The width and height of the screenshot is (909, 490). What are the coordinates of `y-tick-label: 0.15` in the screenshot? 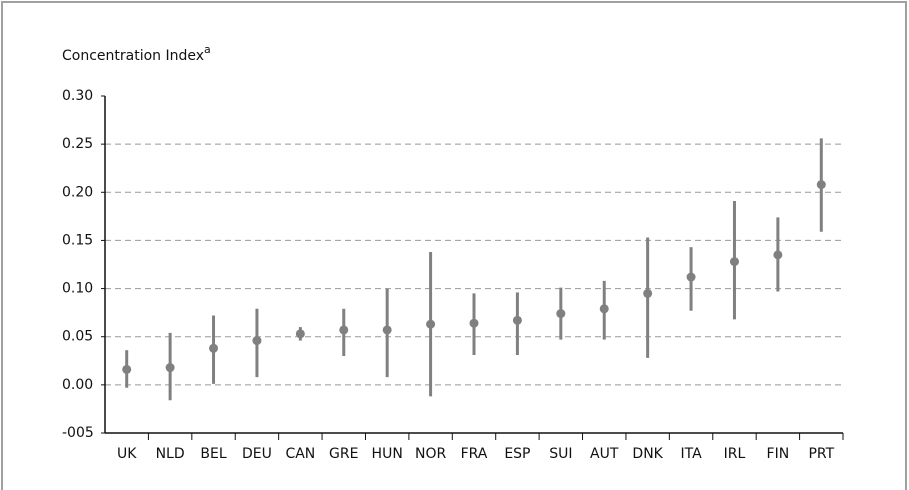 It's located at (77, 240).